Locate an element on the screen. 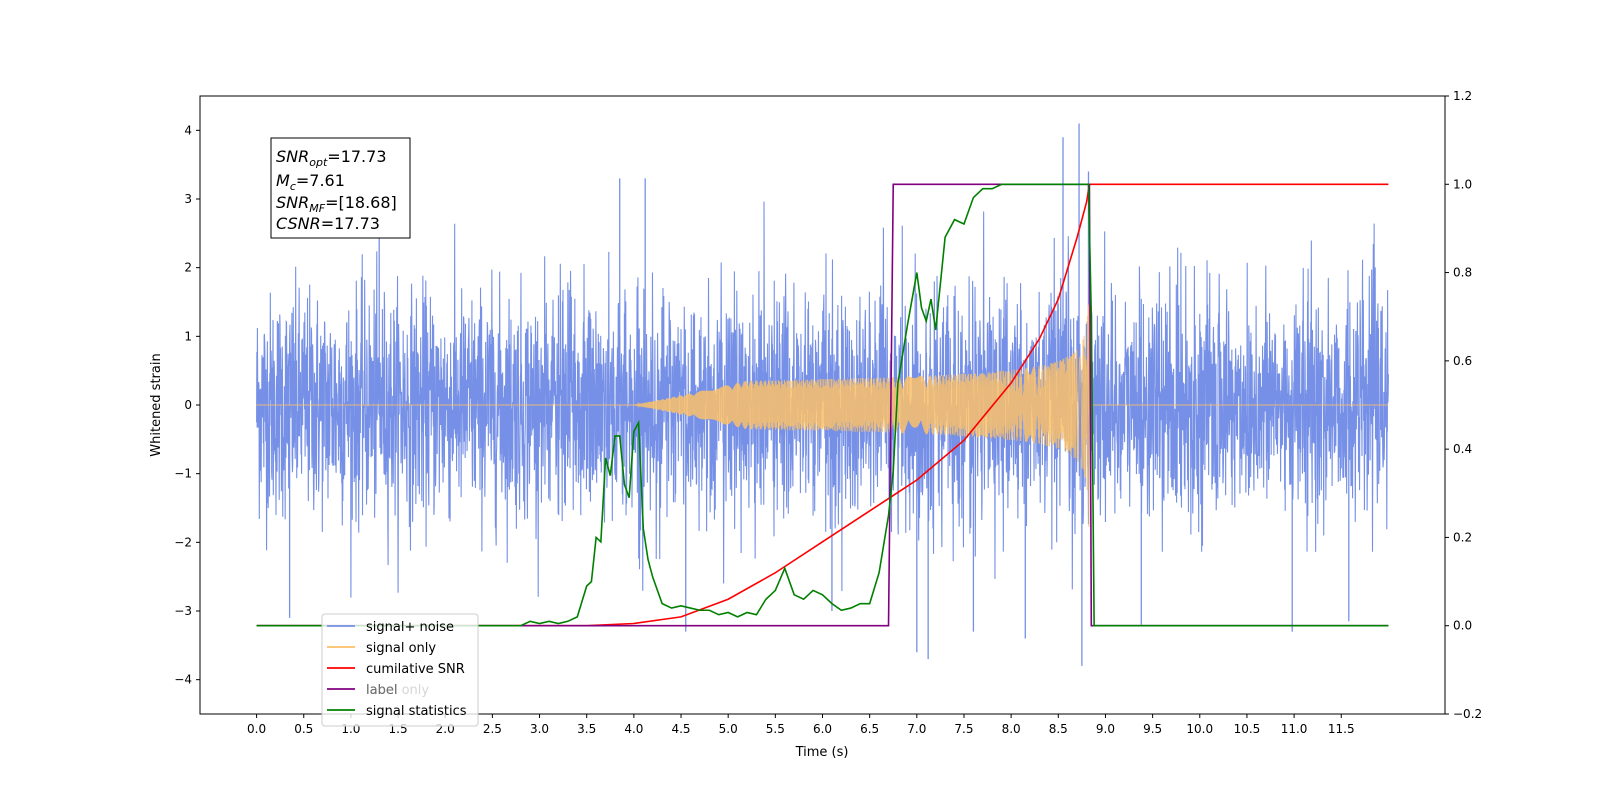 The height and width of the screenshot is (800, 1600). annotation-box-frame is located at coordinates (340, 188).